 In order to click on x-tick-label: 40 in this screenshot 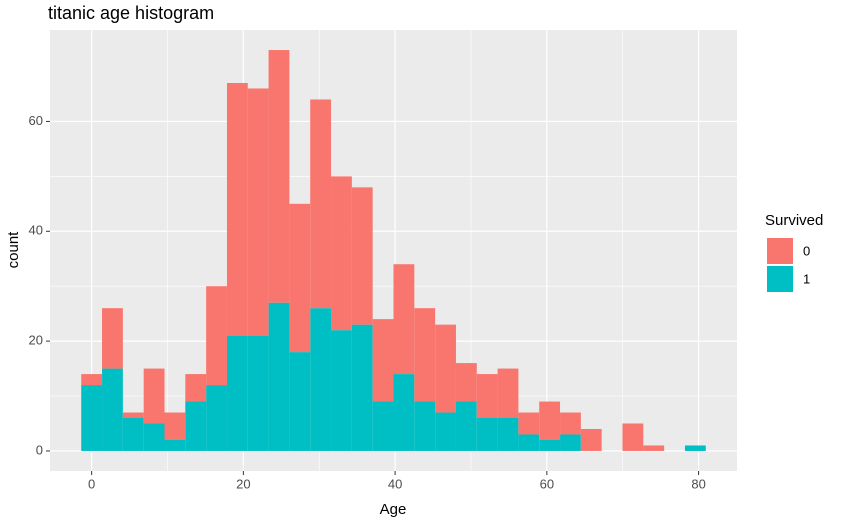, I will do `click(395, 483)`.